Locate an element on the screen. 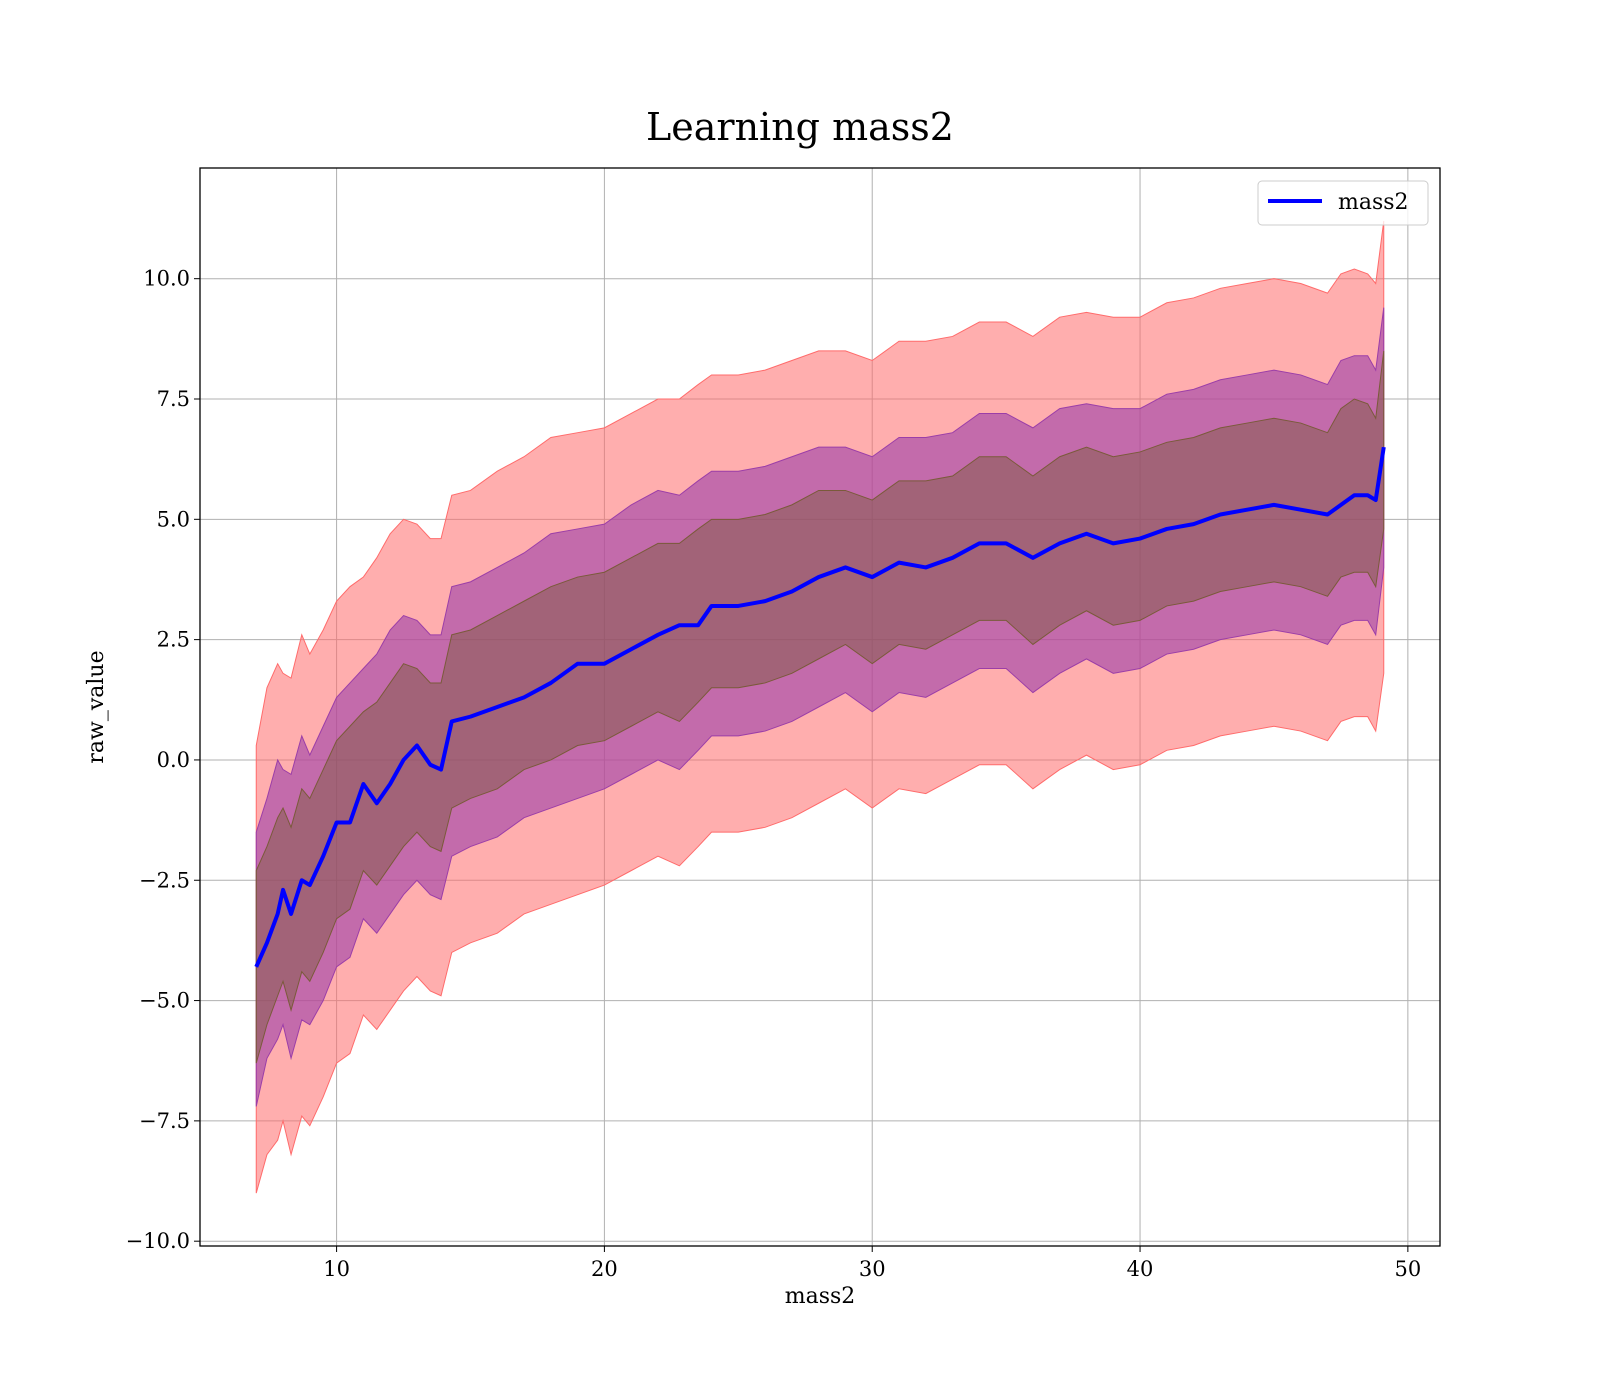  y-tick-label: 2.5 is located at coordinates (173, 640).